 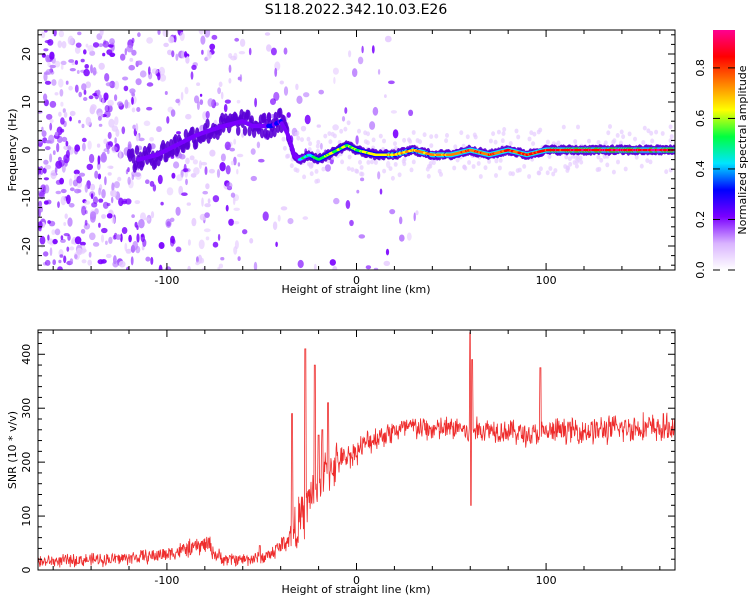 What do you see at coordinates (356, 280) in the screenshot?
I see `x-tick-label: 0` at bounding box center [356, 280].